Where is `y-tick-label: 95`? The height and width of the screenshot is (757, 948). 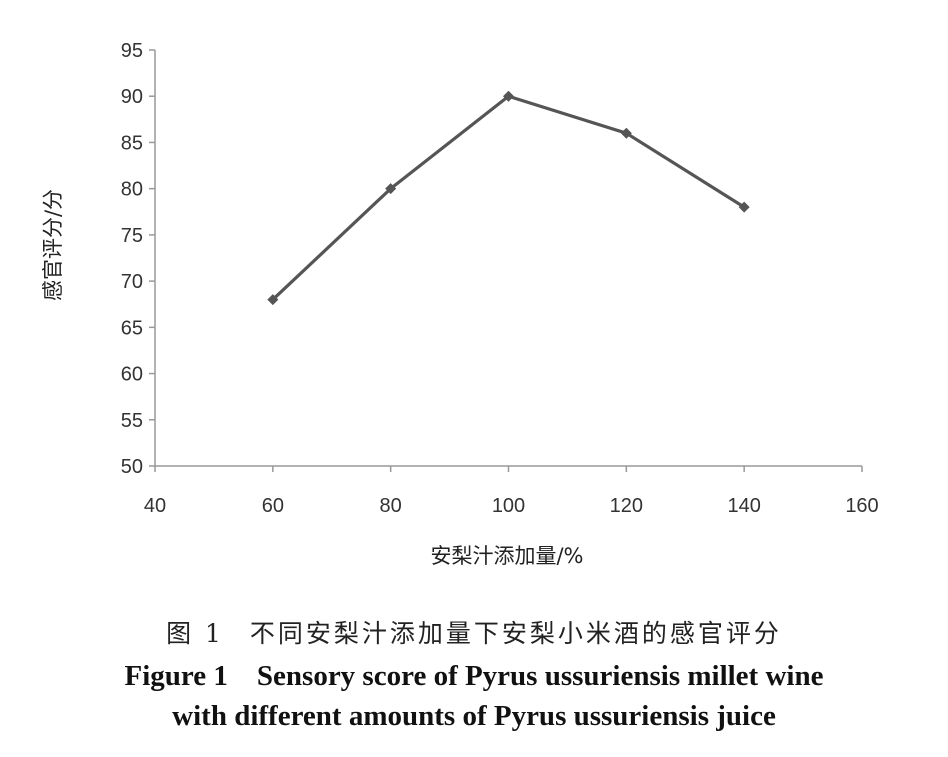 y-tick-label: 95 is located at coordinates (132, 51).